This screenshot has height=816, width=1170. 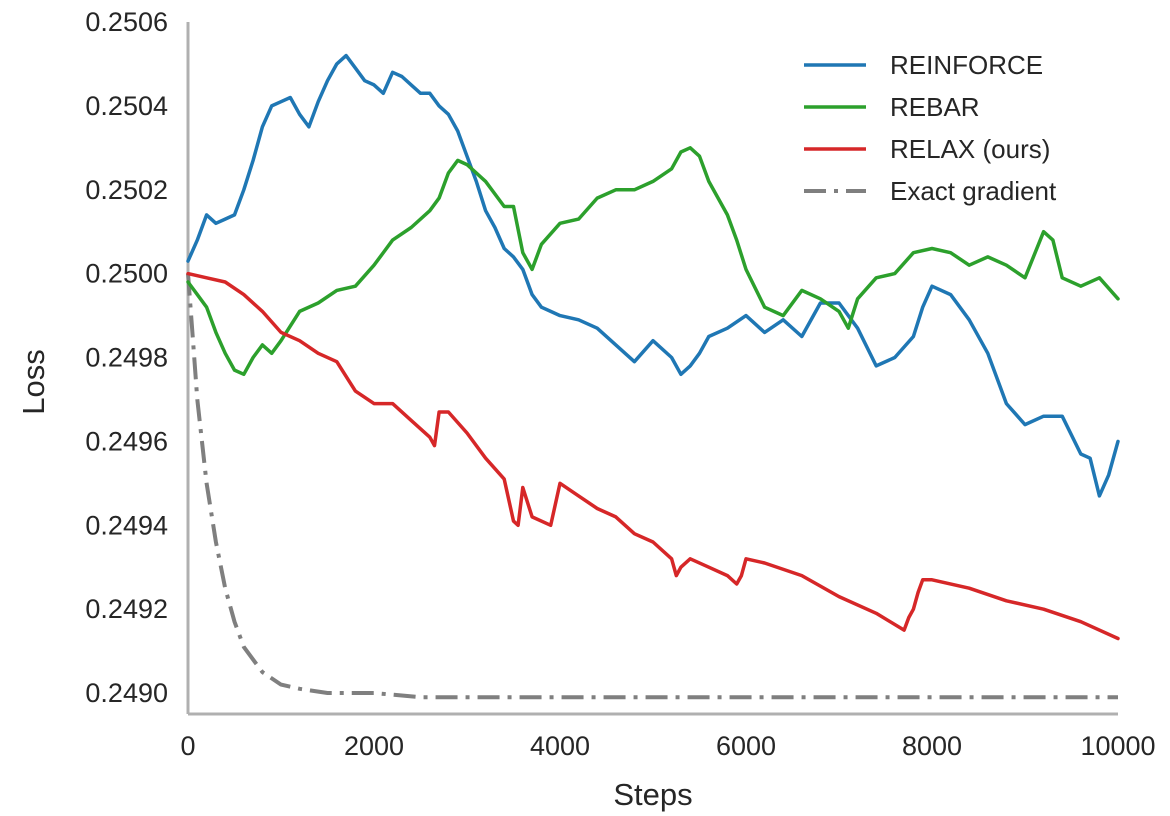 What do you see at coordinates (930, 128) in the screenshot?
I see `legend: REINFORCE REBAR RELAX (ours) Exact gradient` at bounding box center [930, 128].